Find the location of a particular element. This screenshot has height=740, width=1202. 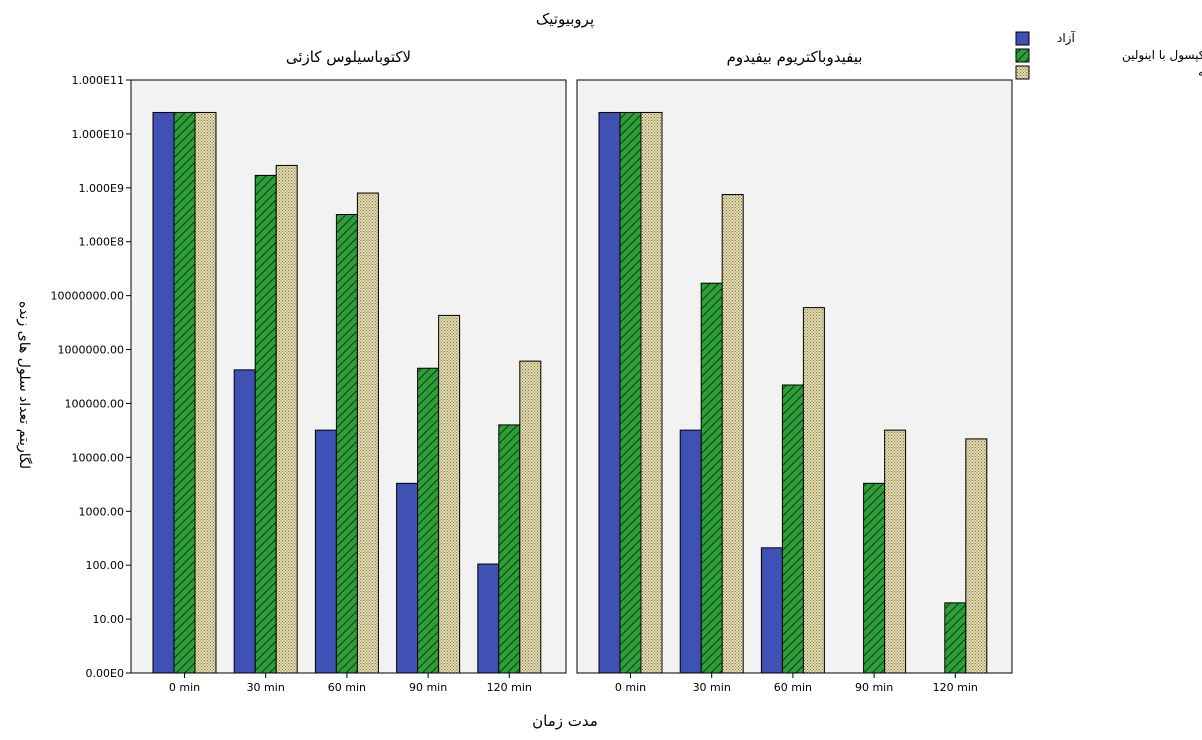

y-axis-label: لگاریتم تعداد سلول های زنده is located at coordinates (24, 385).